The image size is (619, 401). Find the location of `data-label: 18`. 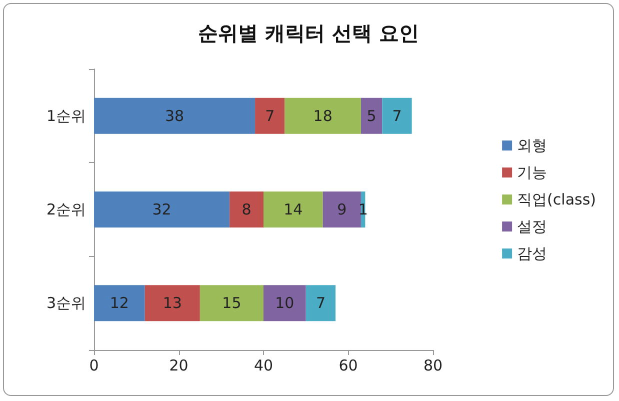

data-label: 18 is located at coordinates (322, 115).